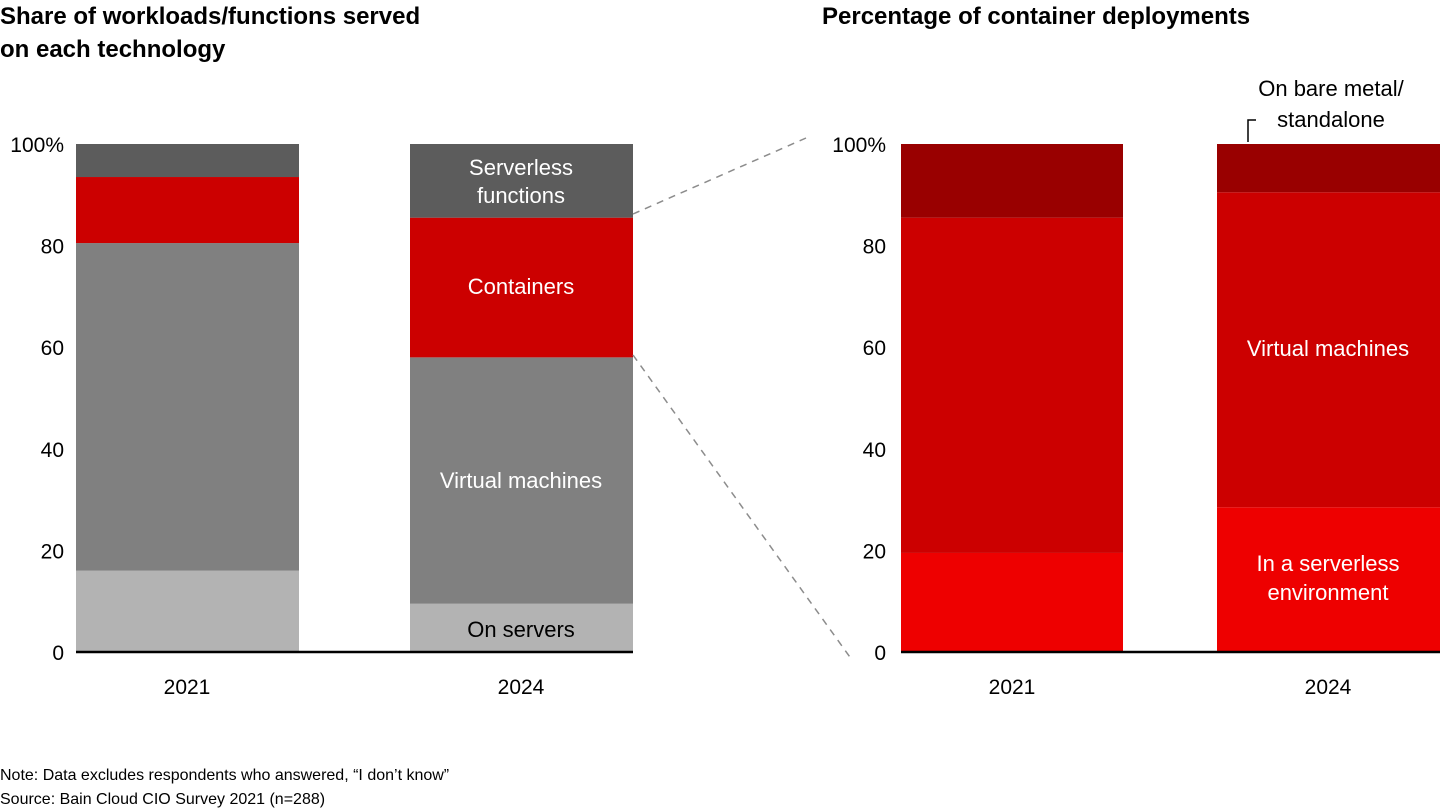  What do you see at coordinates (874, 551) in the screenshot?
I see `right-y-tick-label: 20` at bounding box center [874, 551].